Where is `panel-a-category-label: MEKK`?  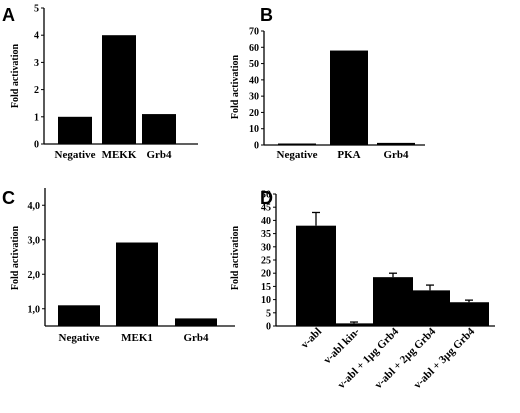
panel-a-category-label: MEKK is located at coordinates (119, 155).